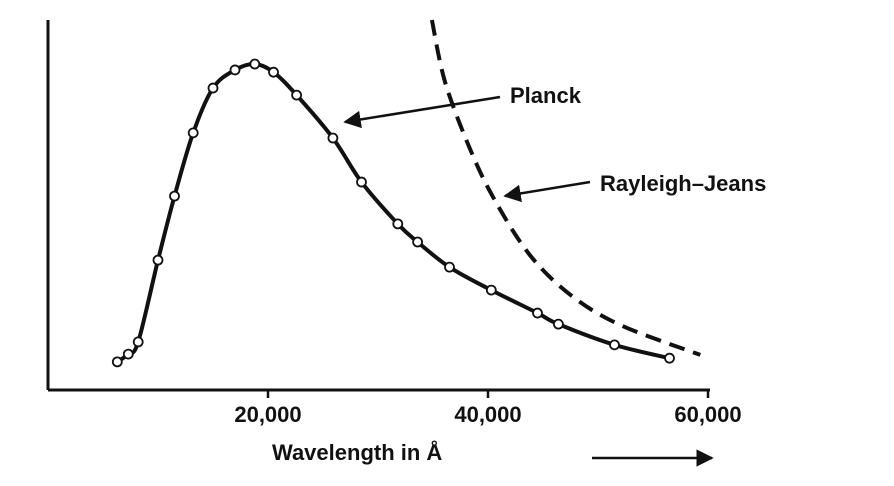 Image resolution: width=894 pixels, height=486 pixels. What do you see at coordinates (683, 183) in the screenshot?
I see `annotation: Rayleigh–Jeans` at bounding box center [683, 183].